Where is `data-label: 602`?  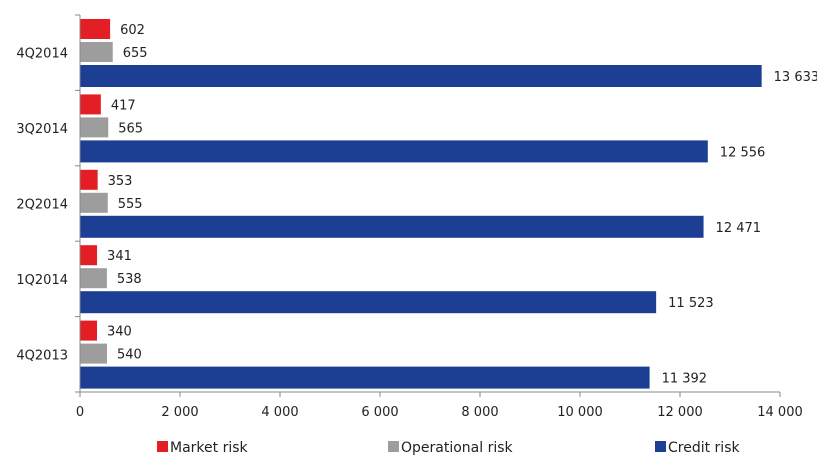
data-label: 602 is located at coordinates (132, 30).